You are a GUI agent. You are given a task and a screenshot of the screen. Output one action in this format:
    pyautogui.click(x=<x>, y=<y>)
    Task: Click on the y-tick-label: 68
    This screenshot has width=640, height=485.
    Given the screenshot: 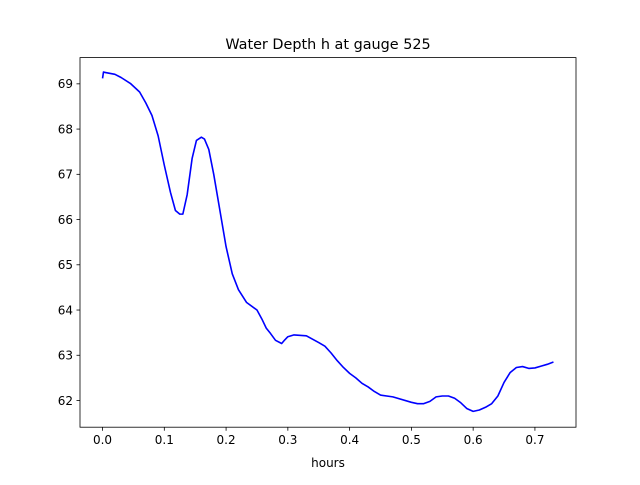 What is the action you would take?
    pyautogui.click(x=65, y=129)
    